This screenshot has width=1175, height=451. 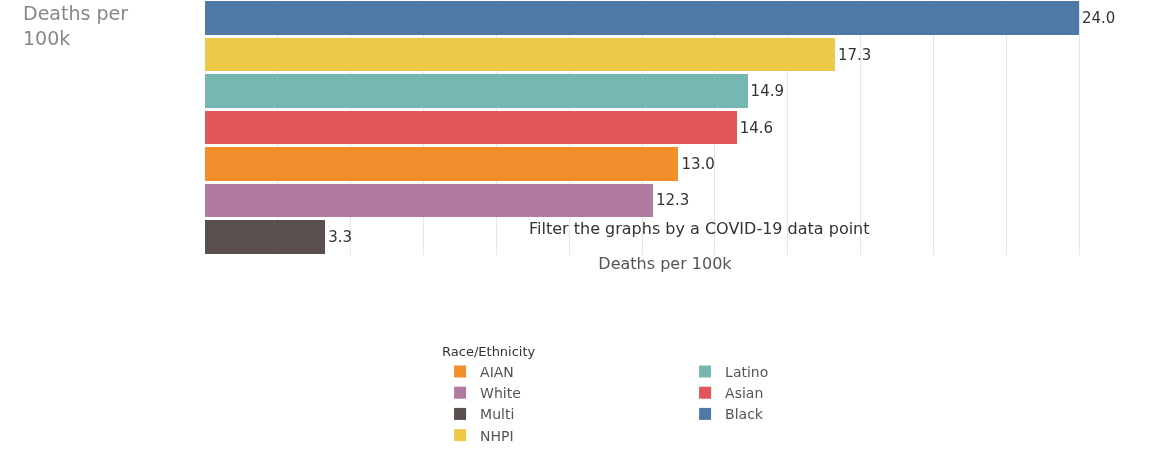 What do you see at coordinates (767, 91) in the screenshot?
I see `data-label: 14.9` at bounding box center [767, 91].